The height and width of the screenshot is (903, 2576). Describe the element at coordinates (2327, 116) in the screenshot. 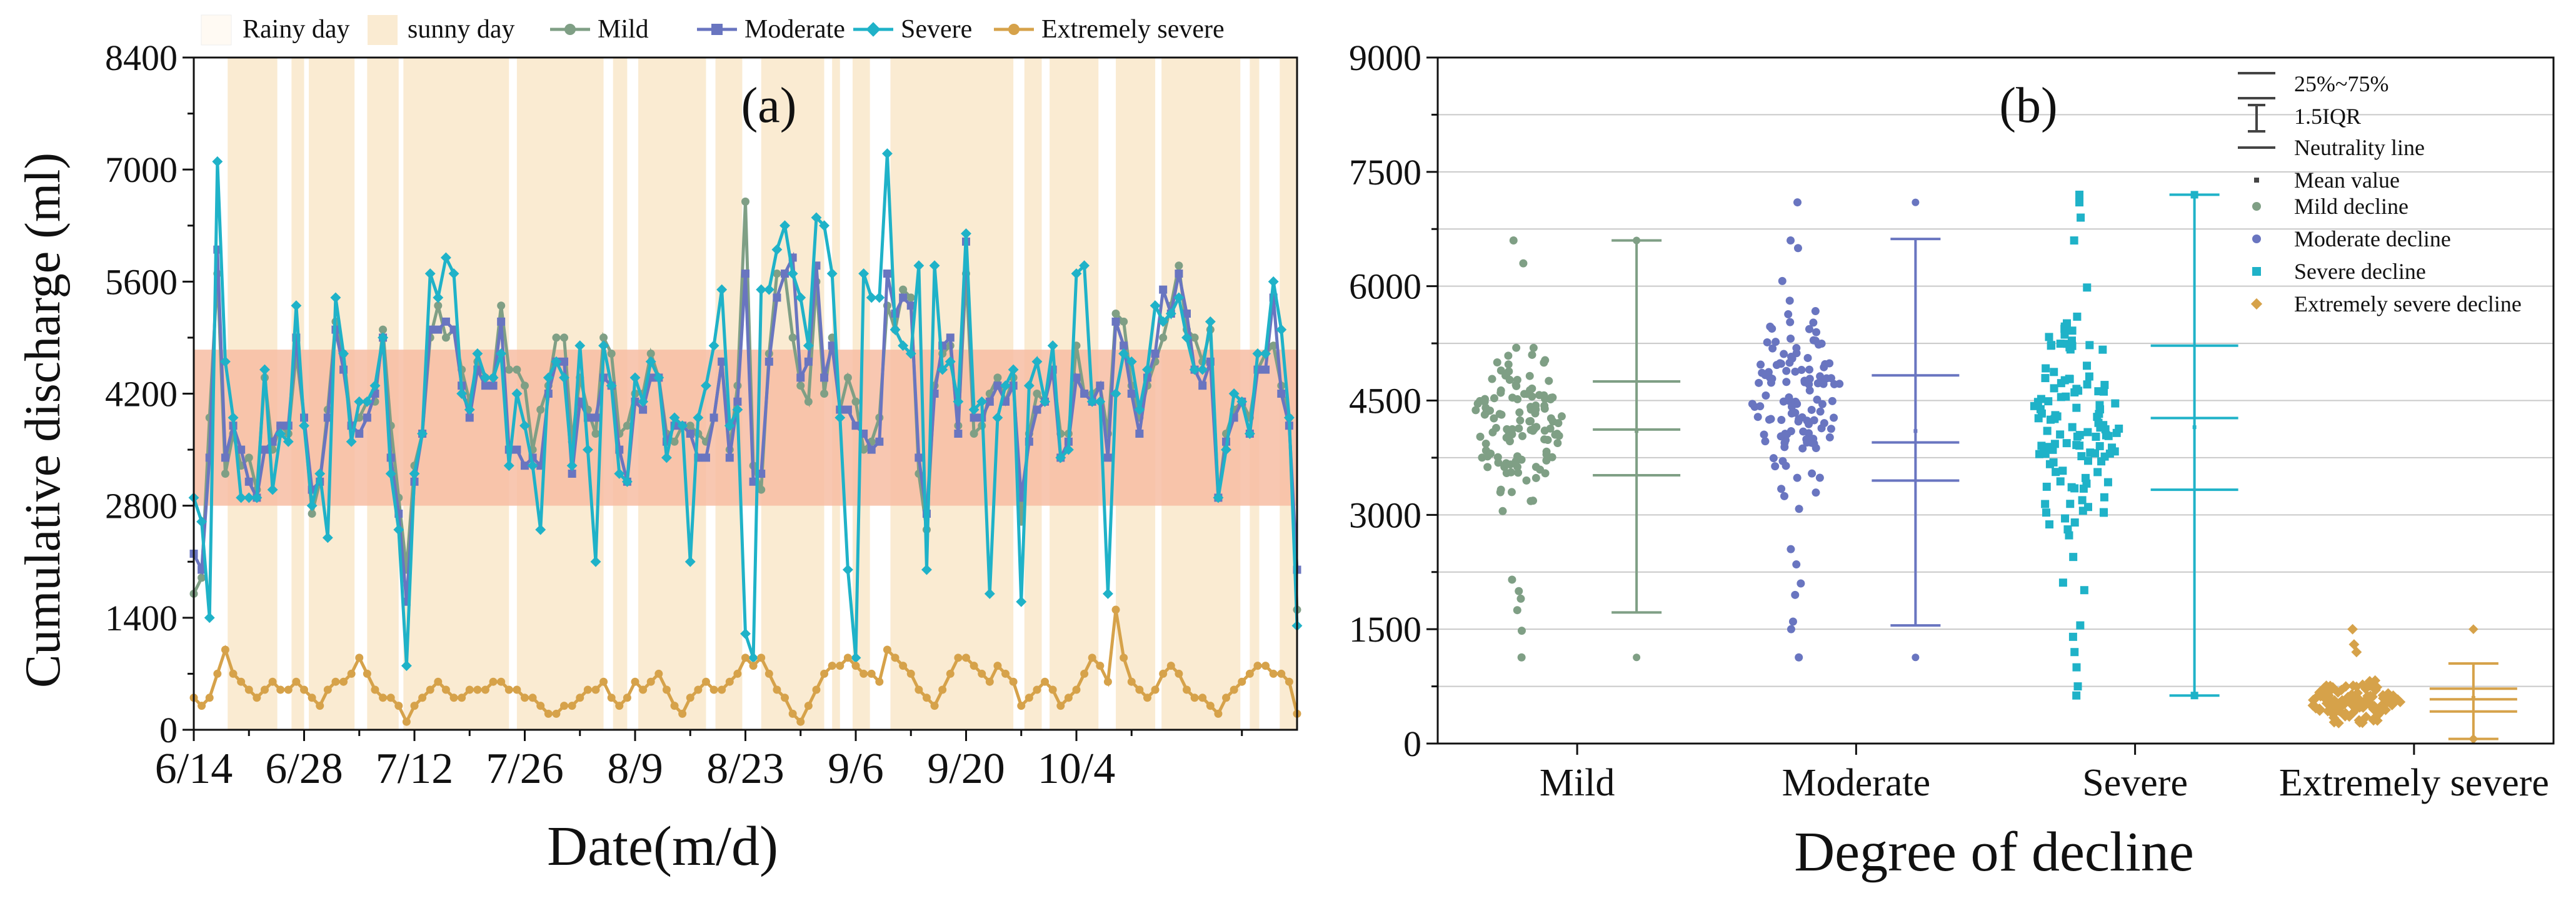

I see `legend-whisker-label: 1.5IQR` at that location.